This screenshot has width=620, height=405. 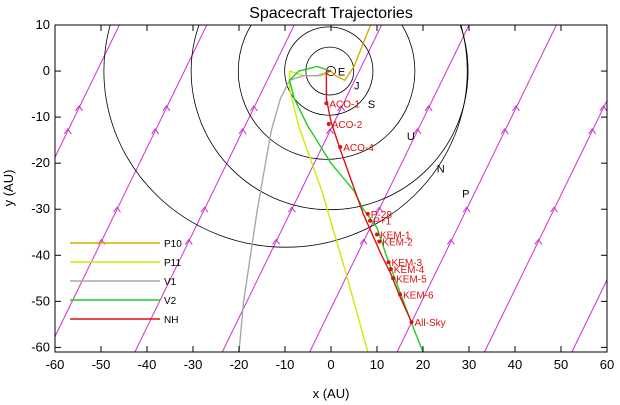 I want to click on x-tick-label: -10, so click(x=285, y=364).